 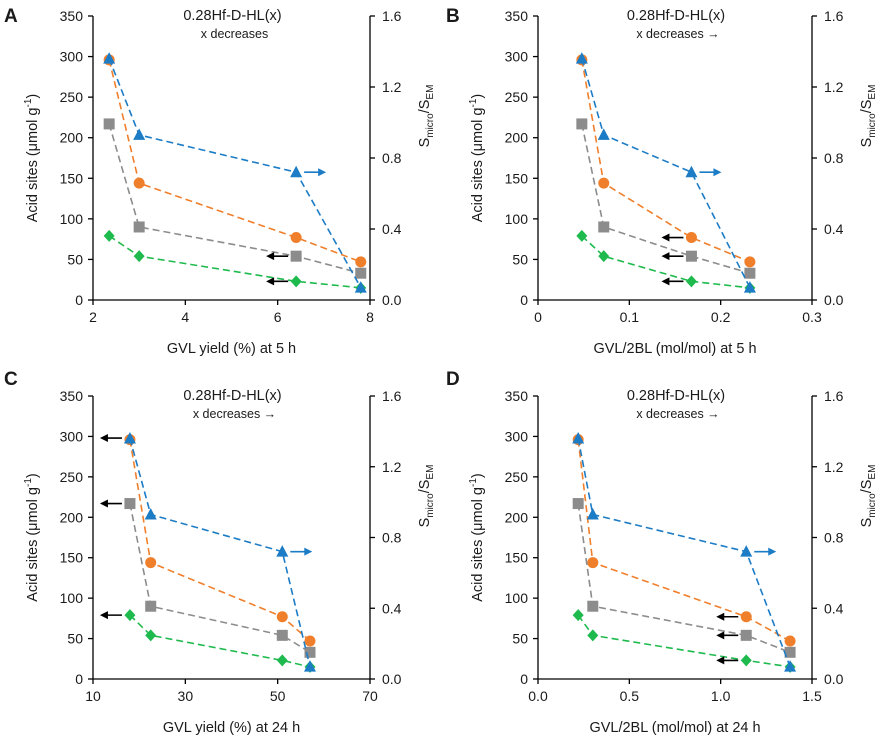 I want to click on x-tick-label: 2, so click(x=93, y=317).